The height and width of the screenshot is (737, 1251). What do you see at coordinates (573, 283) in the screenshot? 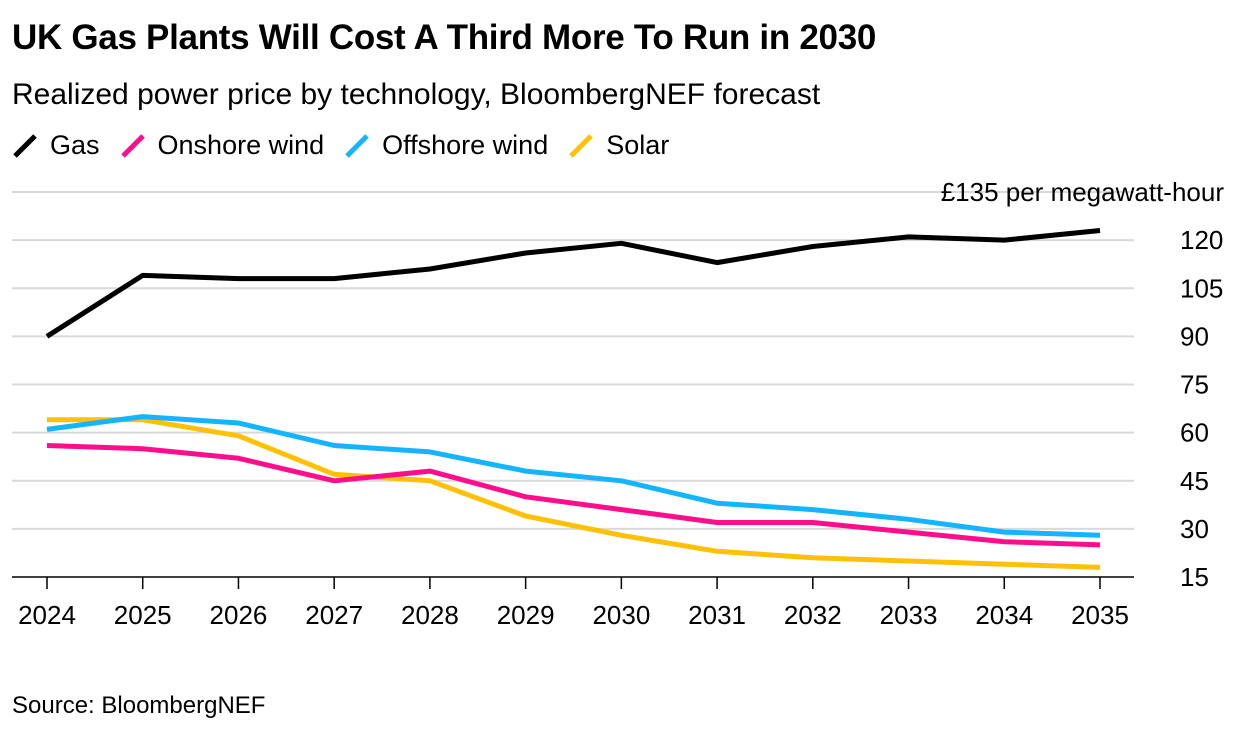
I see `series-line-gas` at bounding box center [573, 283].